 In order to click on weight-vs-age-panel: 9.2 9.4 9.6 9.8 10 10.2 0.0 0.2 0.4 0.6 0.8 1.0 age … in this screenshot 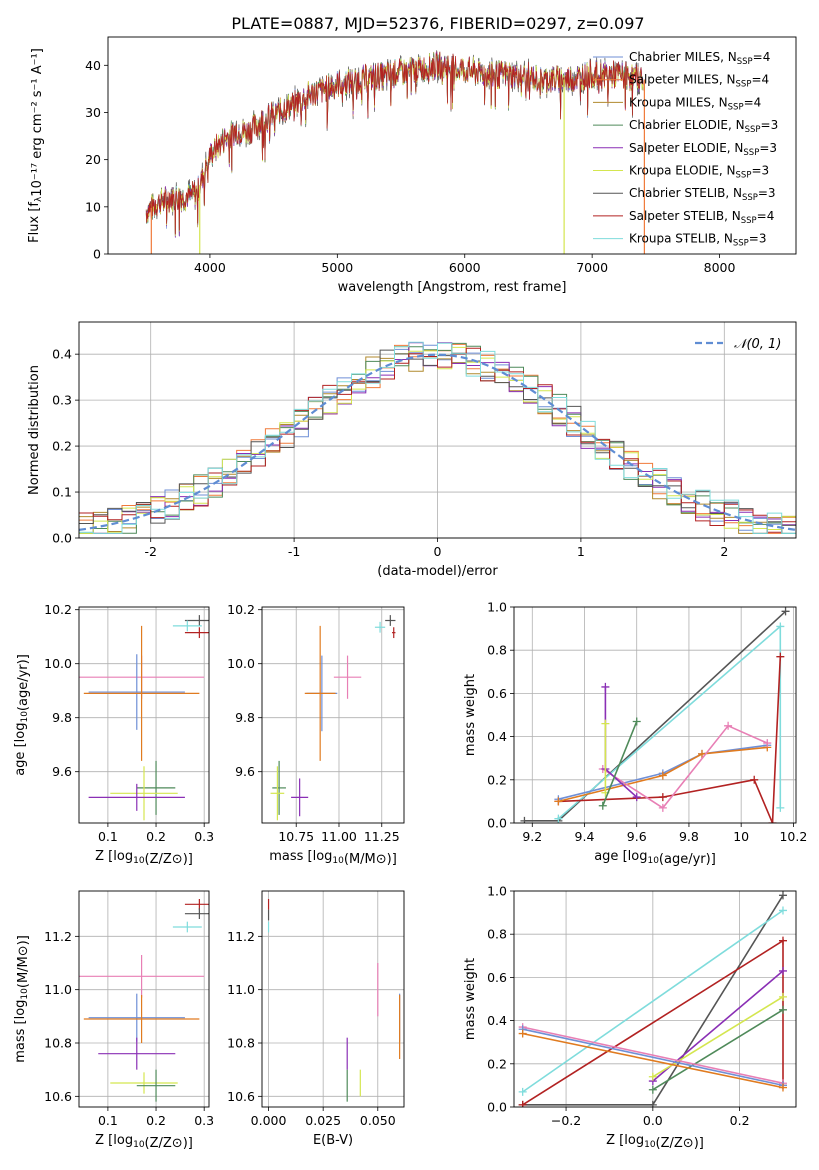, I will do `click(635, 734)`.